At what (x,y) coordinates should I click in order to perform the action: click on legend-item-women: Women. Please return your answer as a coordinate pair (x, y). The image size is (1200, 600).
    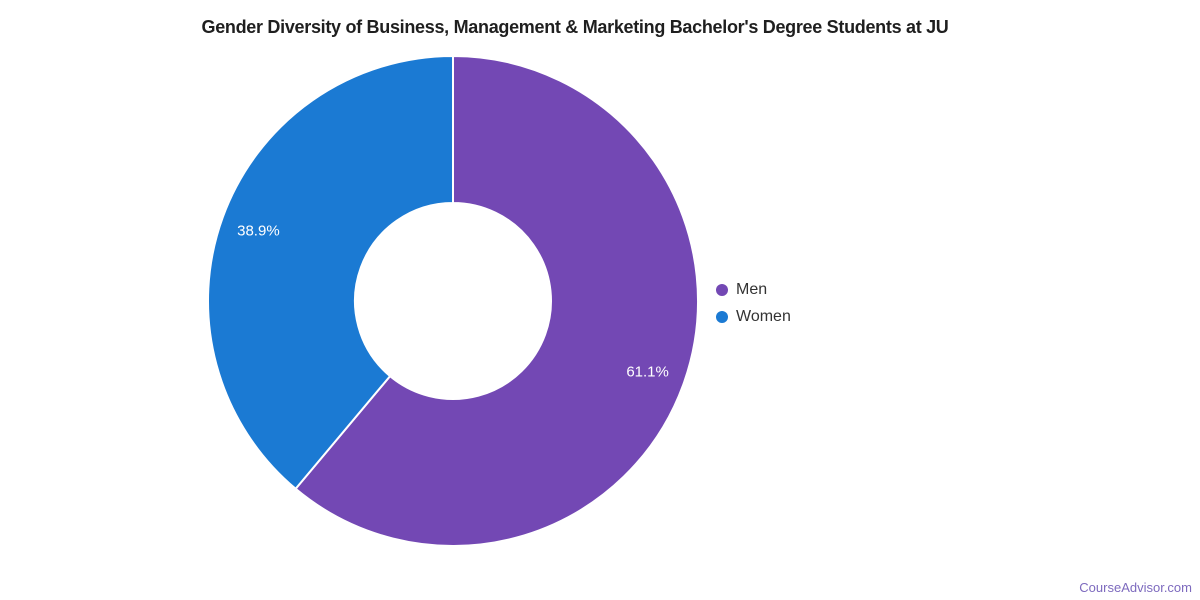
    Looking at the image, I should click on (753, 316).